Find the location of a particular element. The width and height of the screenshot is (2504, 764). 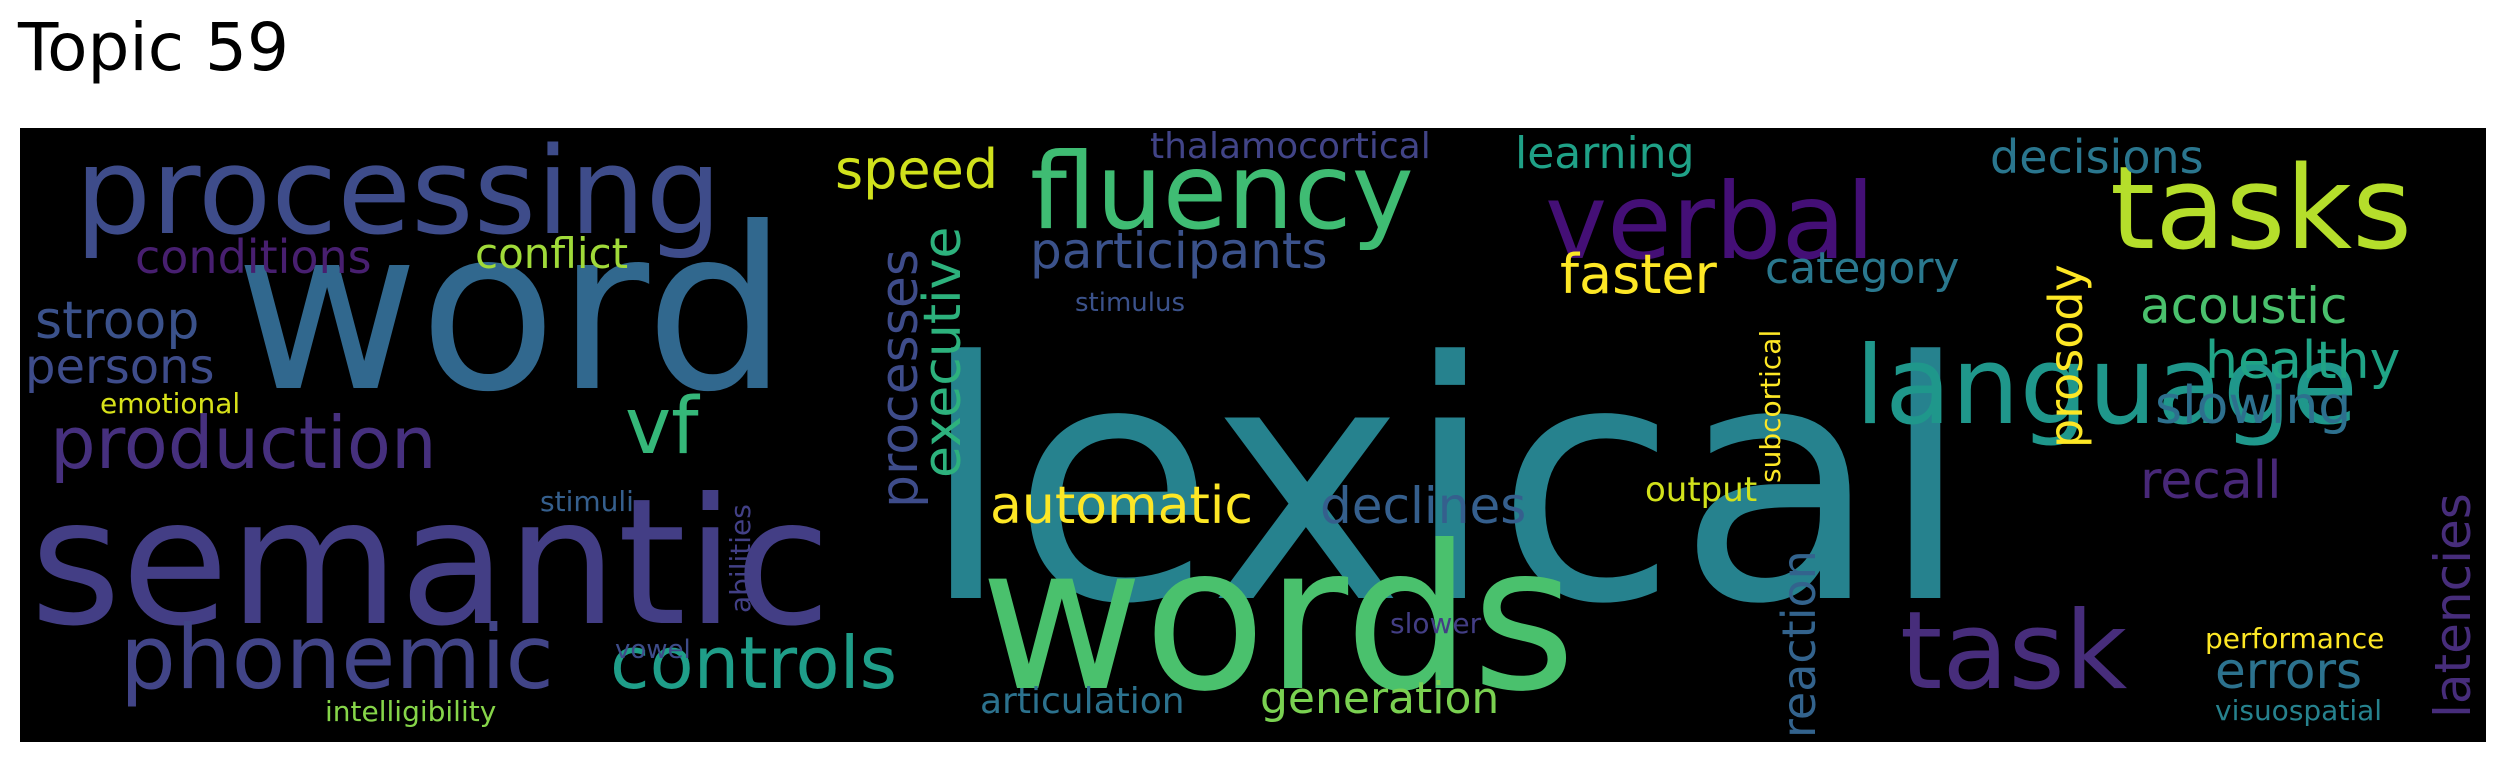

cloud-word-fluency: fluency is located at coordinates (1222, 192).